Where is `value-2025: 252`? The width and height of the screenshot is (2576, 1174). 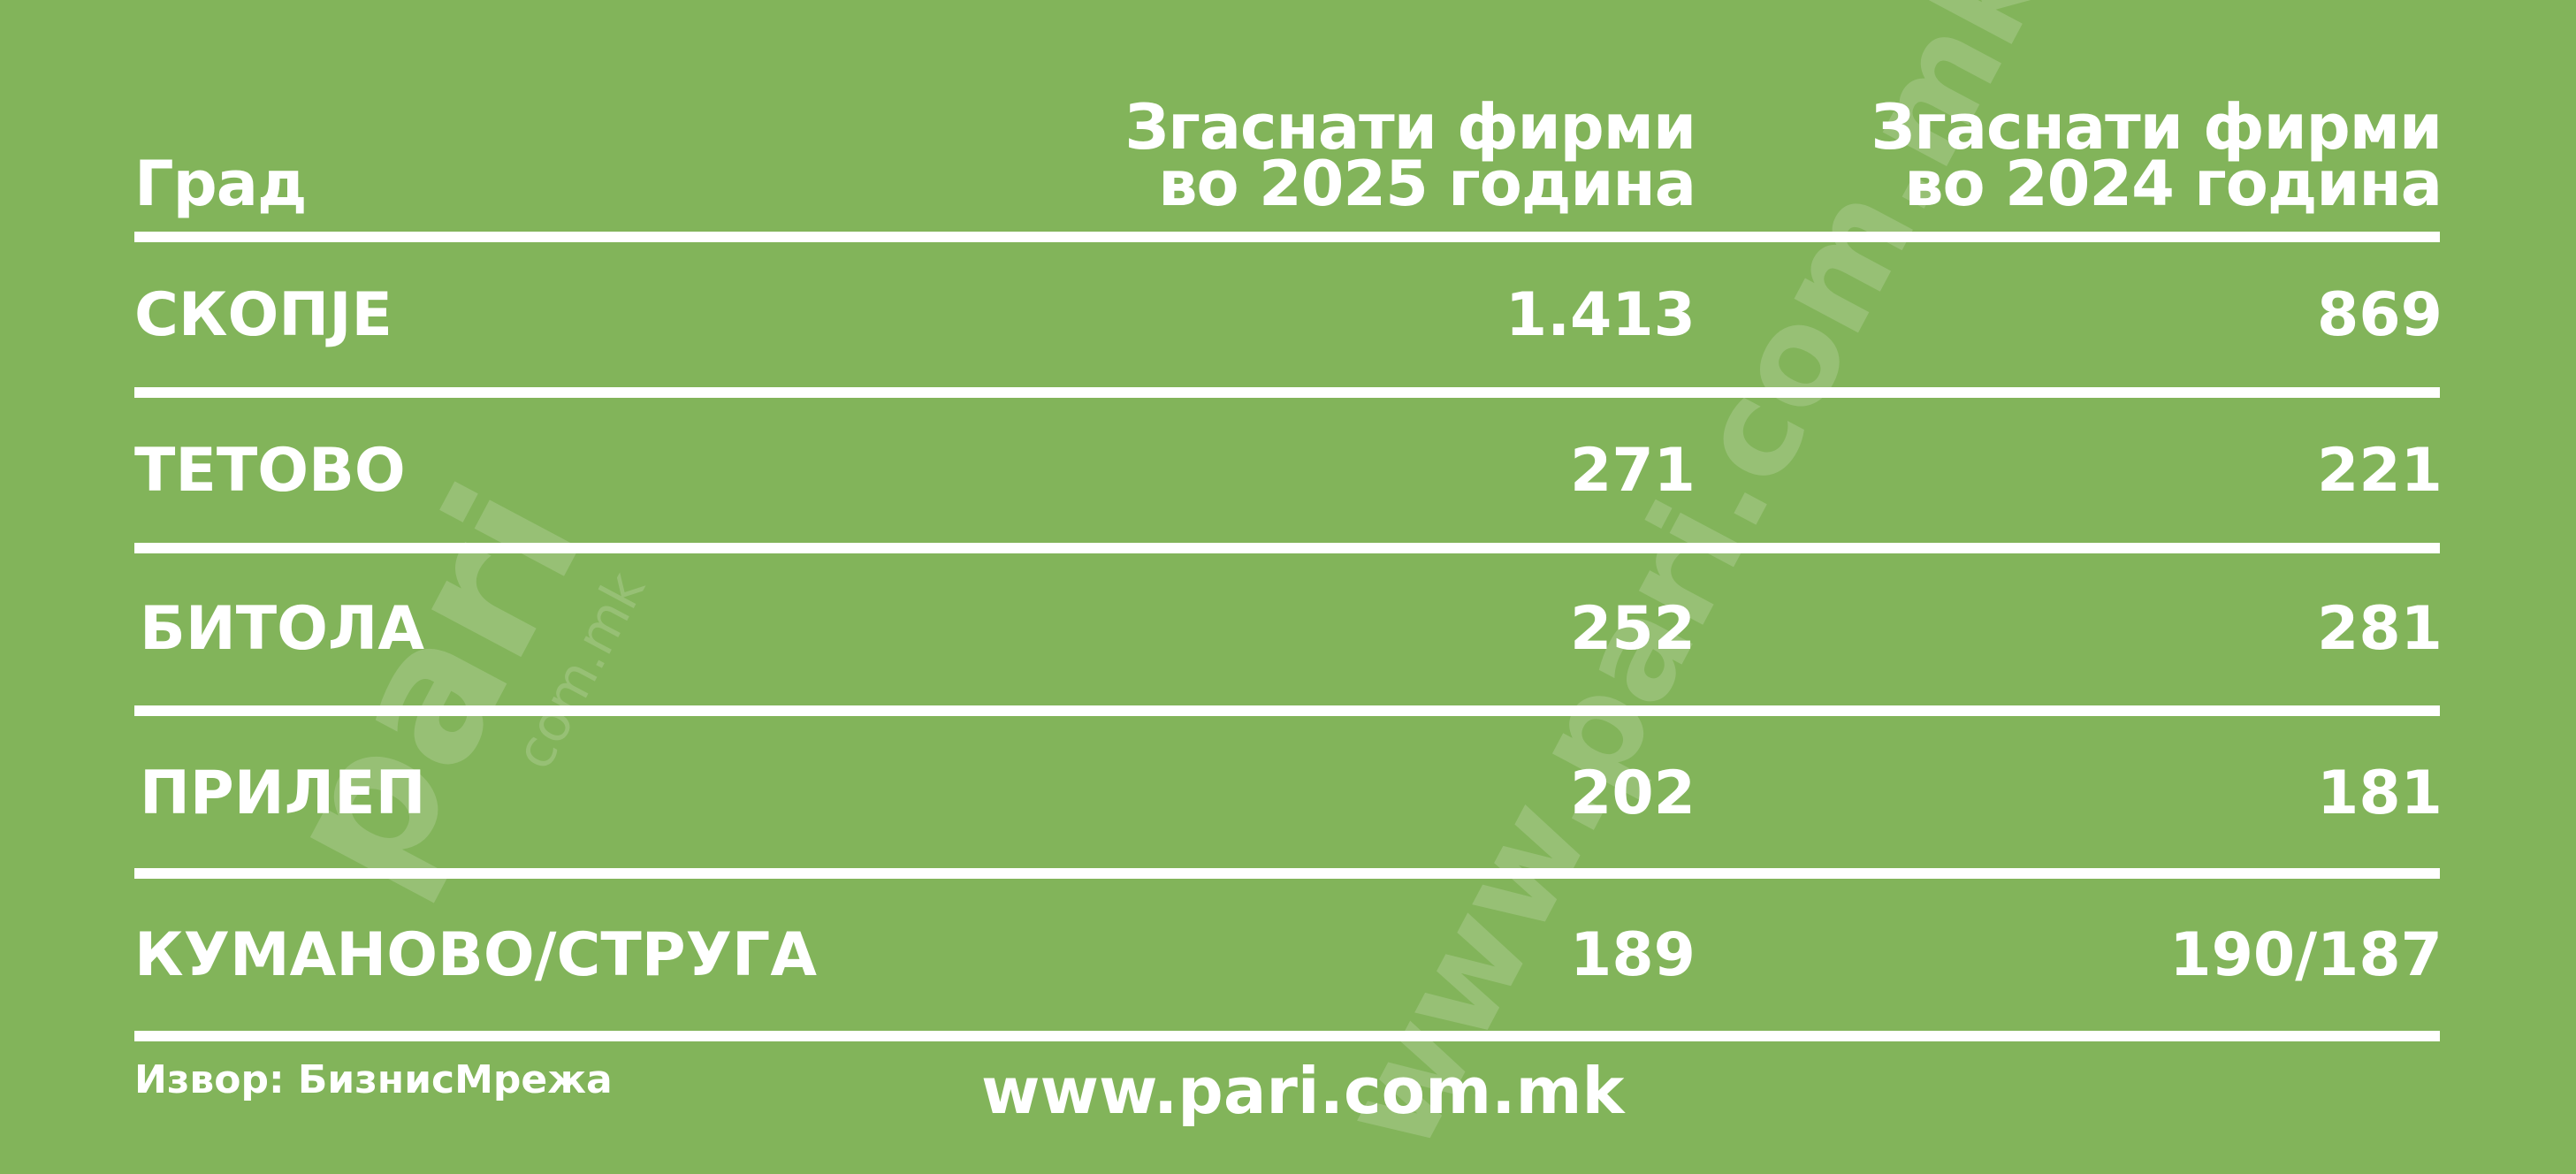
value-2025: 252 is located at coordinates (1633, 629).